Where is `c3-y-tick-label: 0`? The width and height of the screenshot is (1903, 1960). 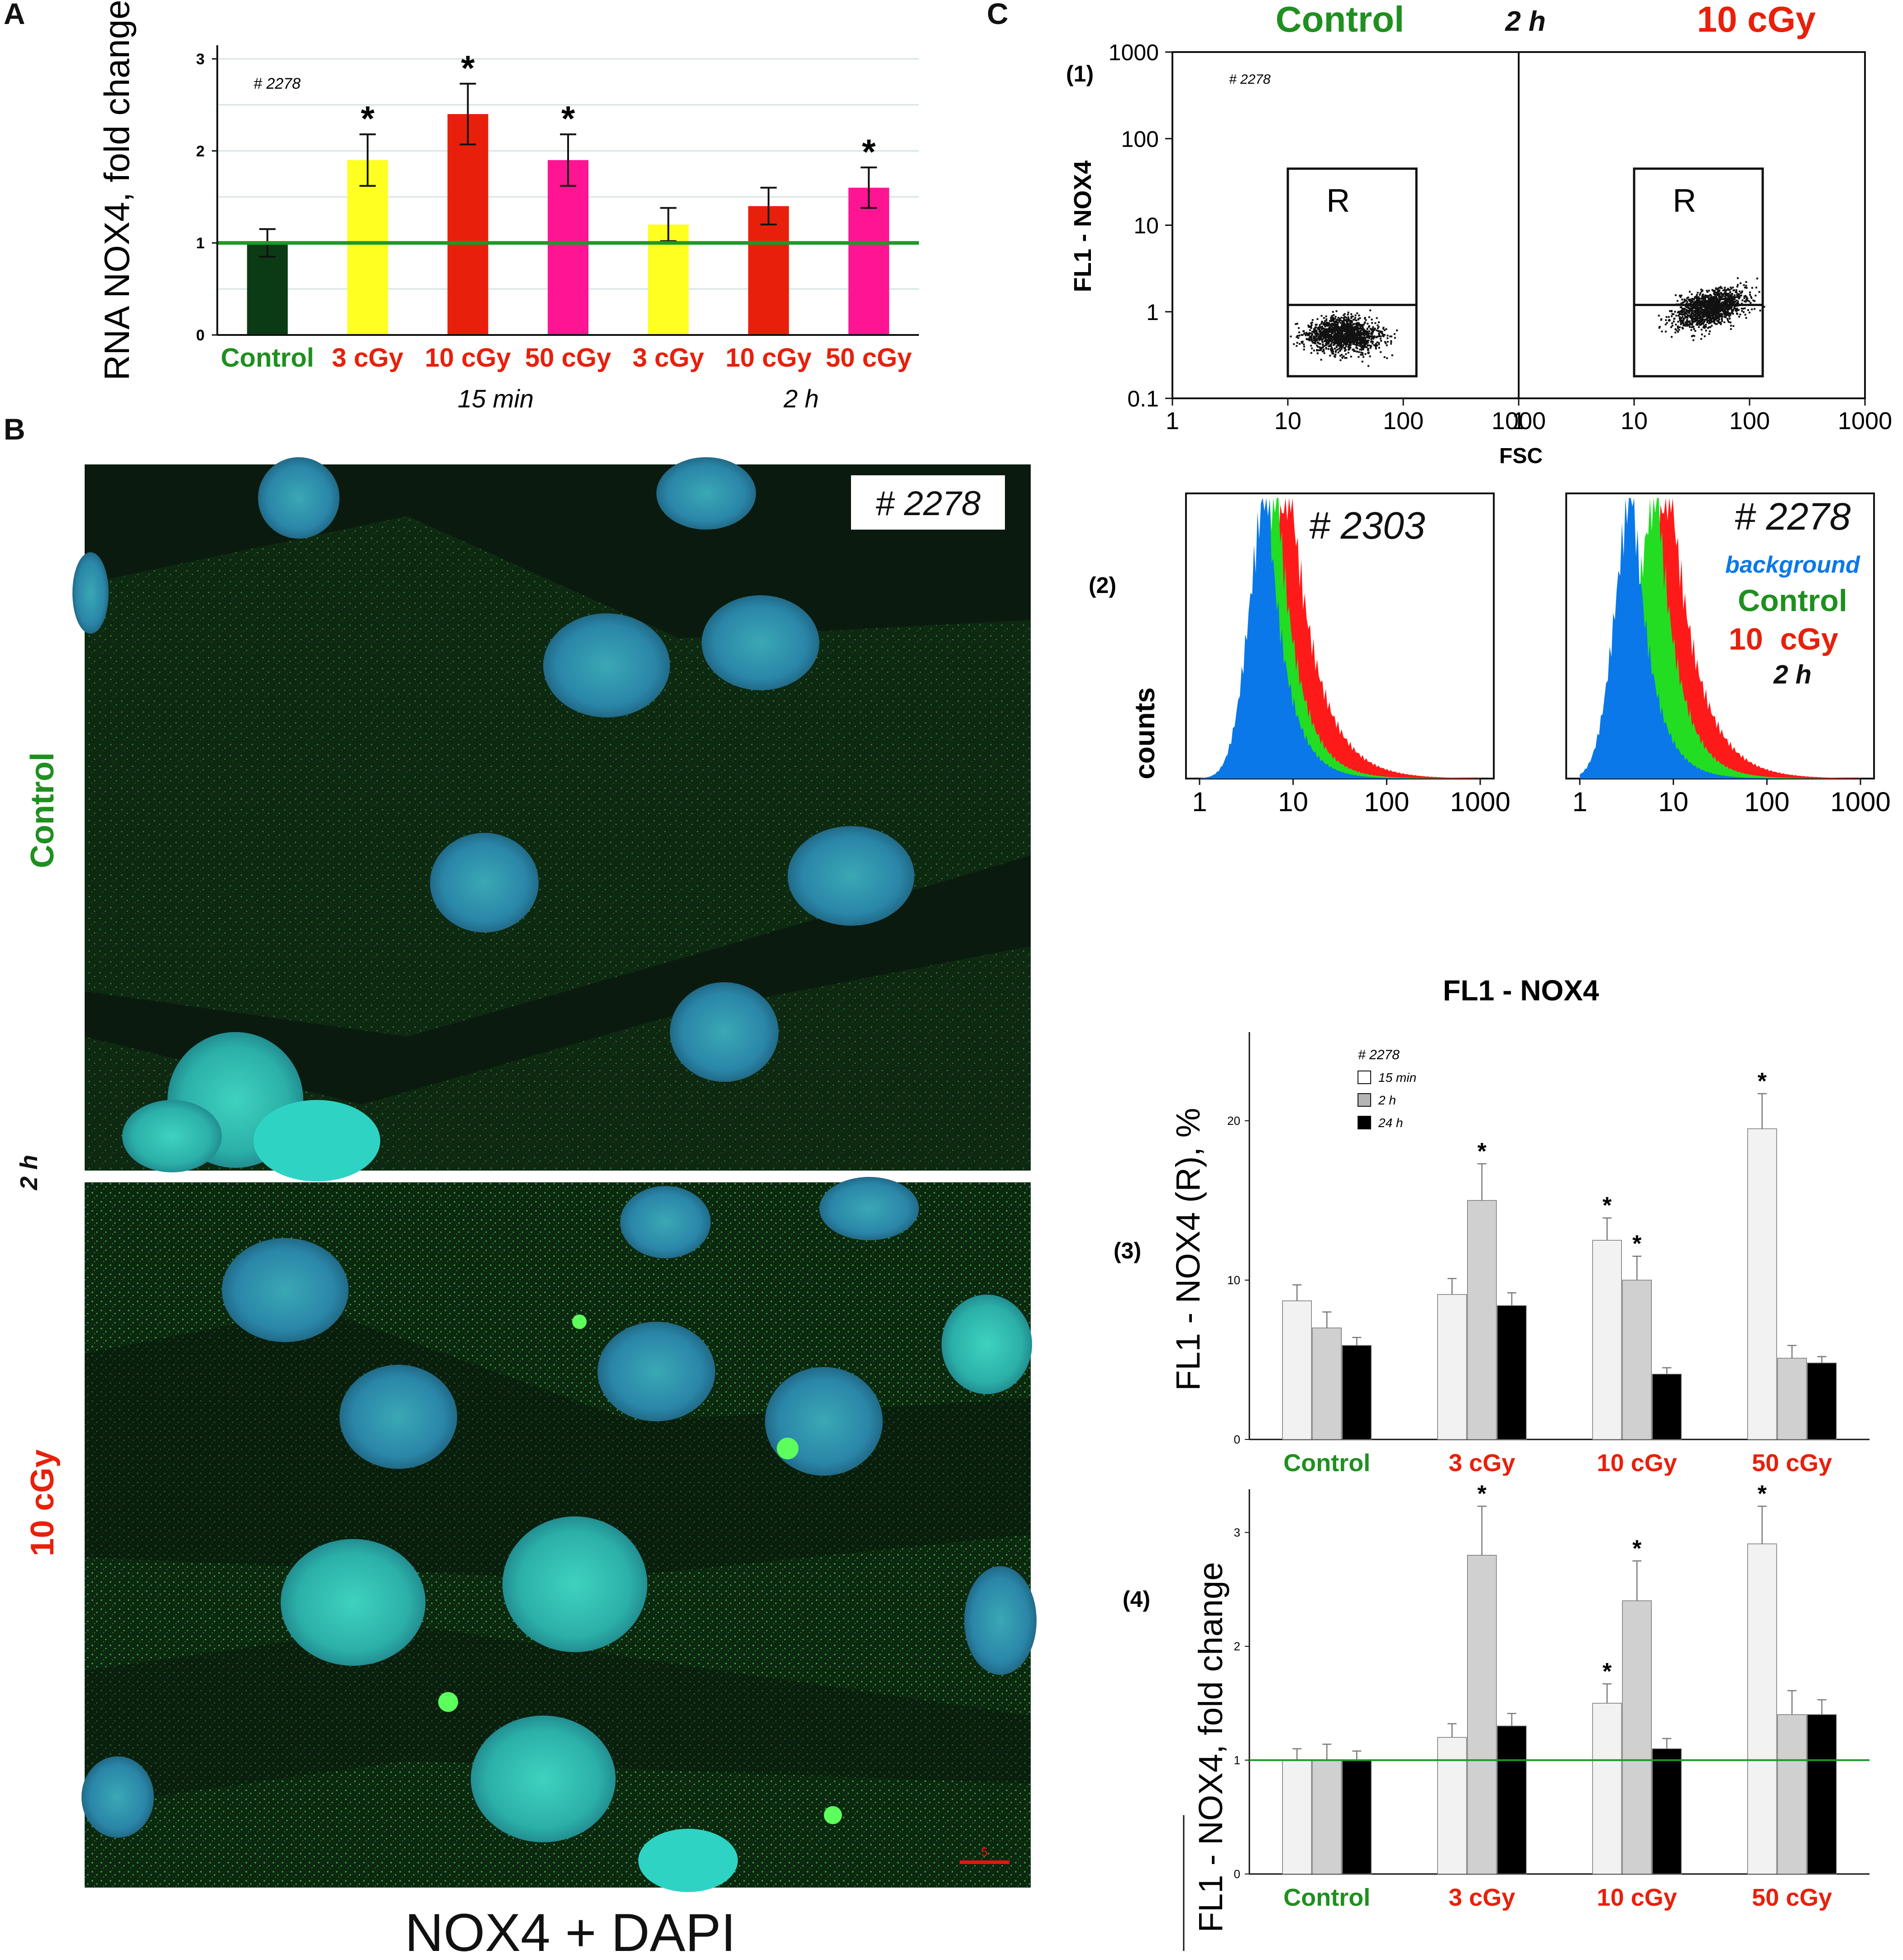
c3-y-tick-label: 0 is located at coordinates (1237, 1439).